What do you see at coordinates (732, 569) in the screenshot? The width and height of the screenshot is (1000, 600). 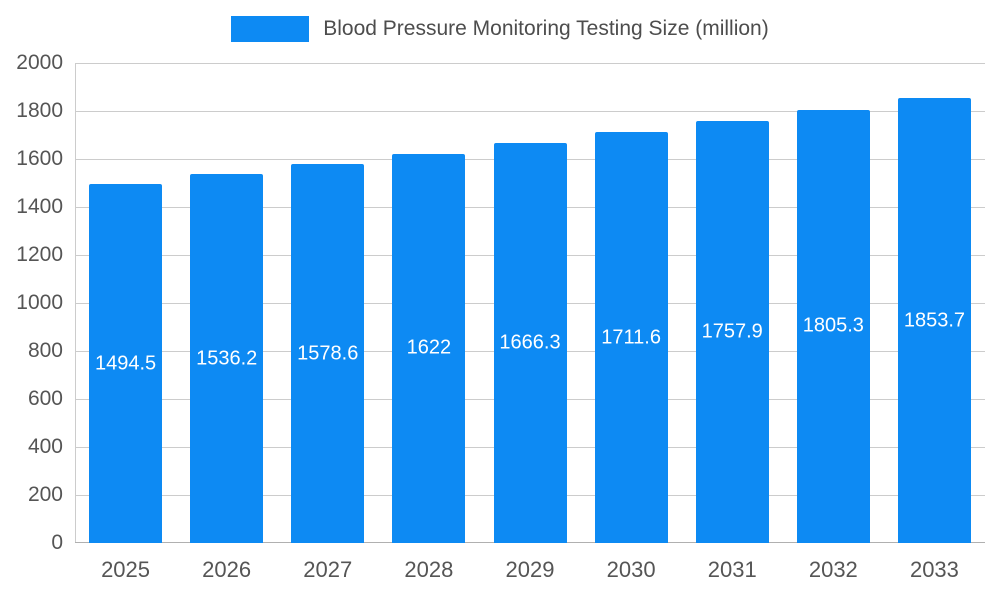 I see `x-tick-label: 2031` at bounding box center [732, 569].